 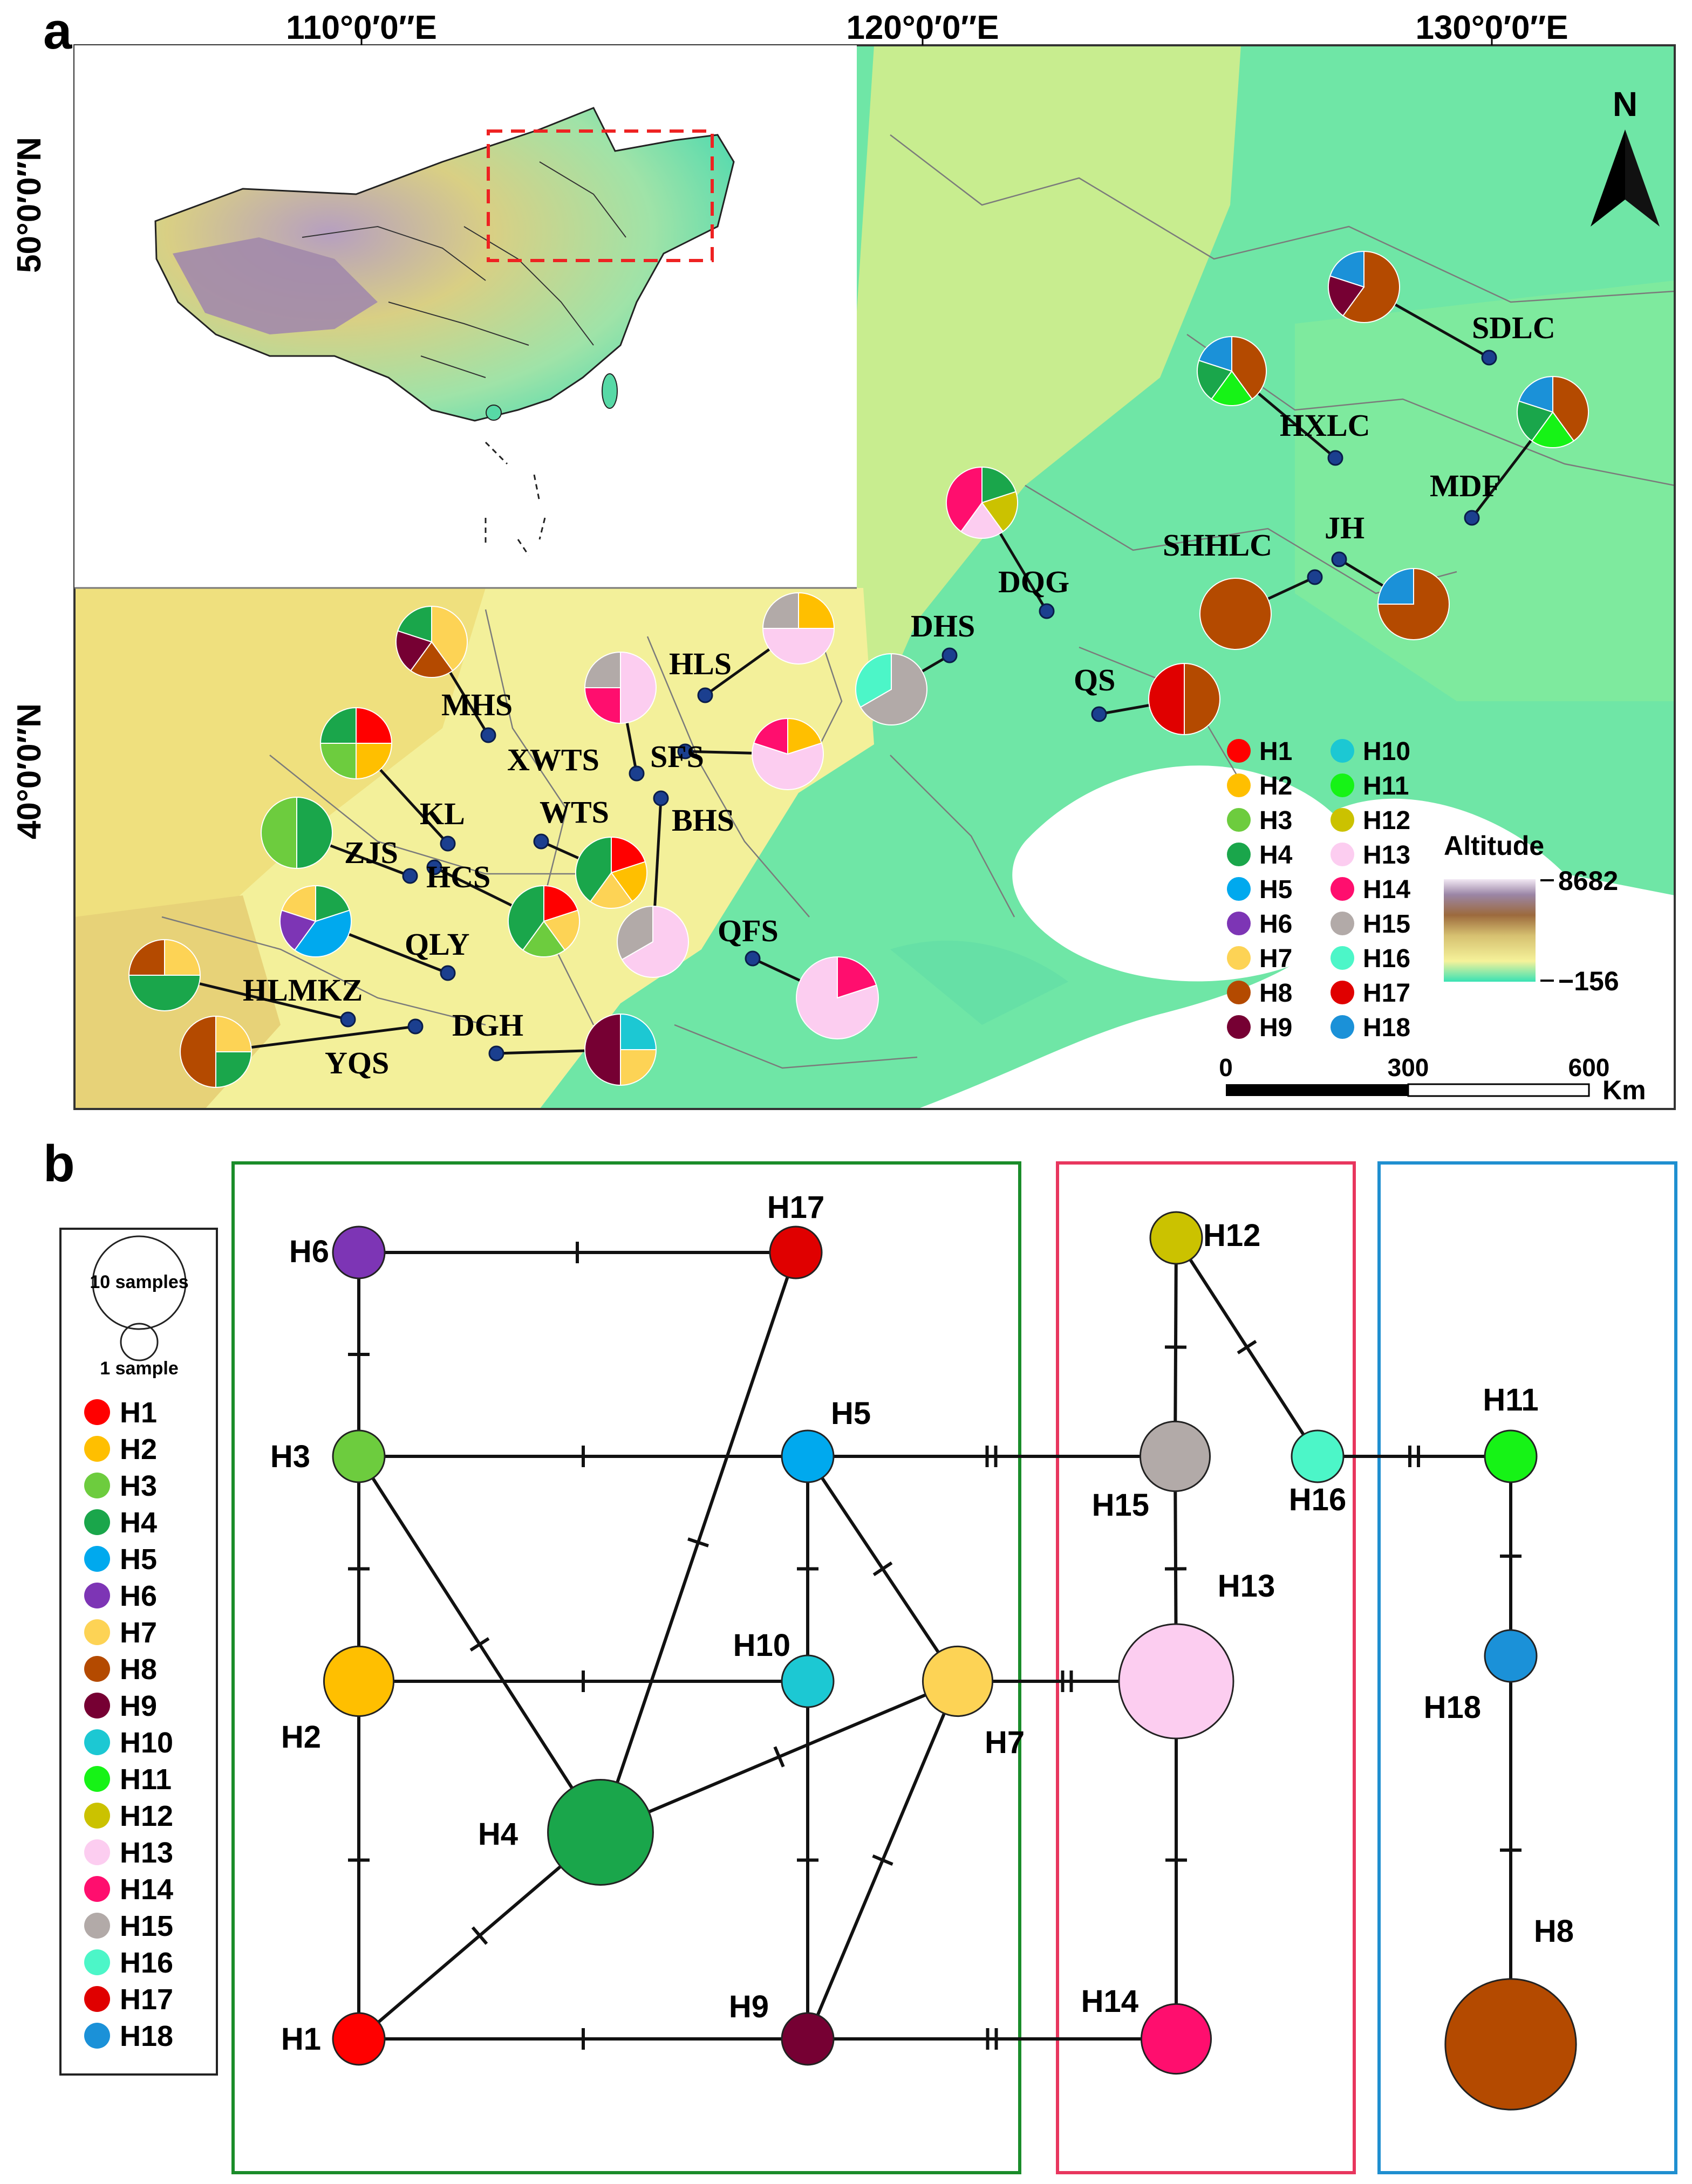 I want to click on site-dot-xwts, so click(x=637, y=774).